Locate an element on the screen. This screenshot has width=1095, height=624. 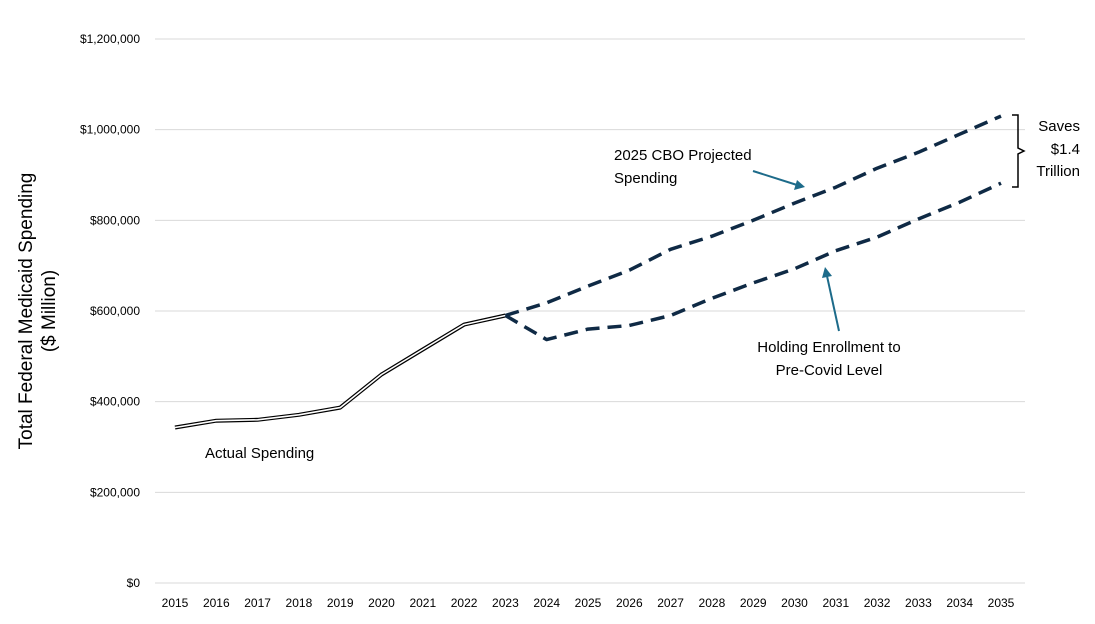
x-tick-label: 2022 is located at coordinates (464, 603).